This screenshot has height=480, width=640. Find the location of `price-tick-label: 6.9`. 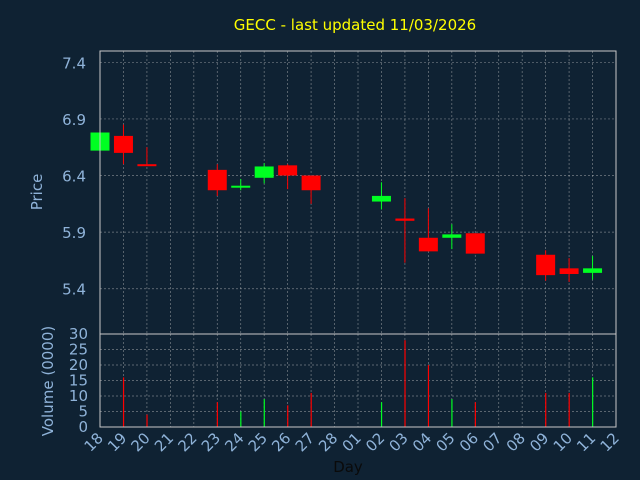

price-tick-label: 6.9 is located at coordinates (74, 120).